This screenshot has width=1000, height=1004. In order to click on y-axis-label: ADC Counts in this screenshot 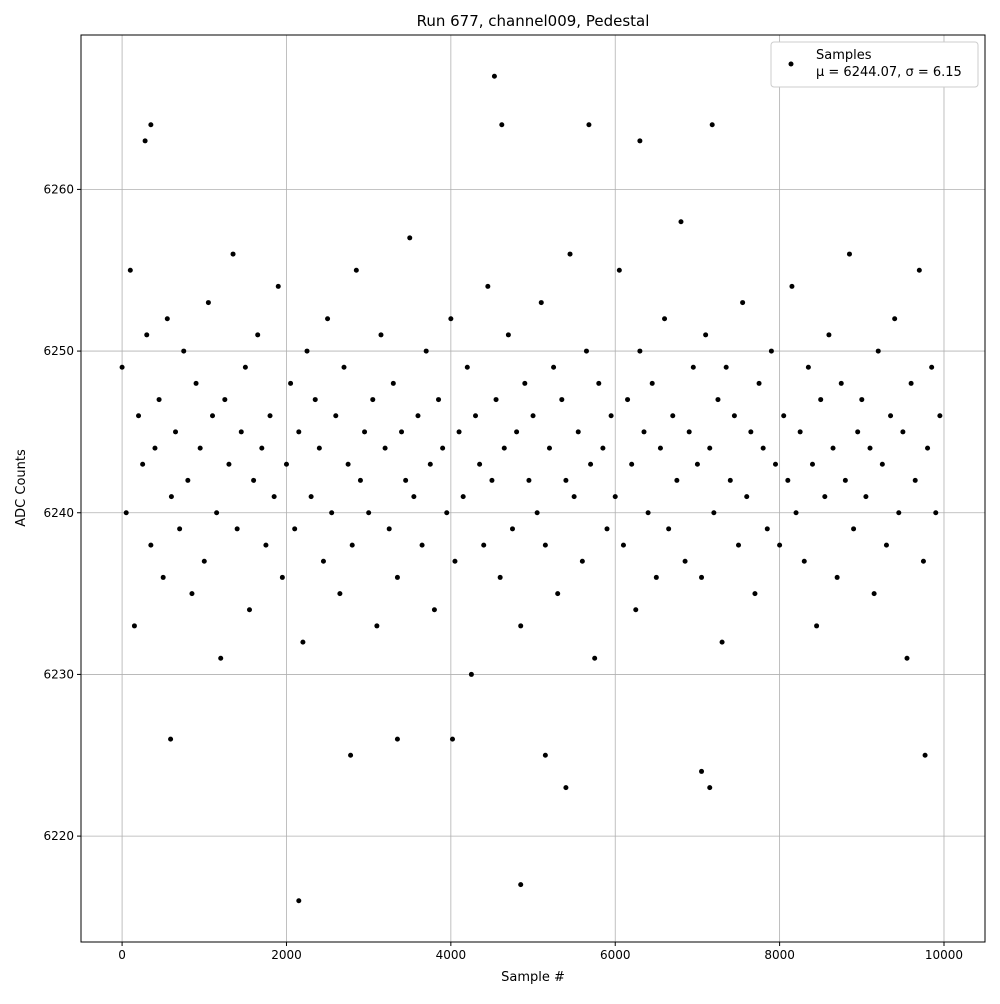, I will do `click(21, 488)`.